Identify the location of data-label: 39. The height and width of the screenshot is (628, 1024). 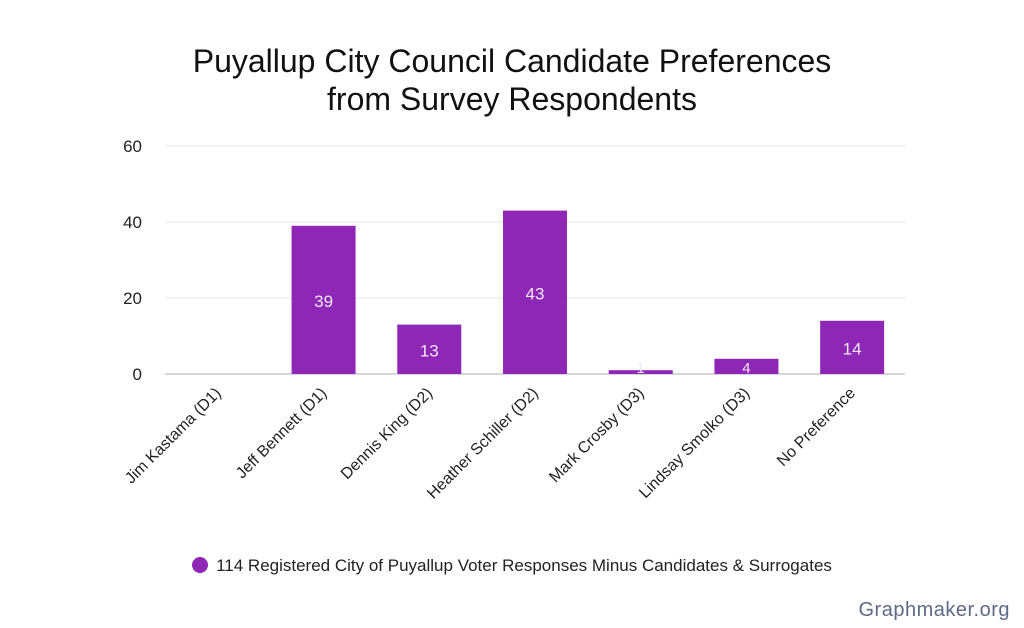
(323, 301).